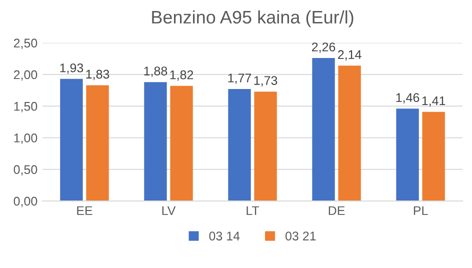 The height and width of the screenshot is (268, 472). What do you see at coordinates (26, 75) in the screenshot?
I see `y-tick-label: 2,00` at bounding box center [26, 75].